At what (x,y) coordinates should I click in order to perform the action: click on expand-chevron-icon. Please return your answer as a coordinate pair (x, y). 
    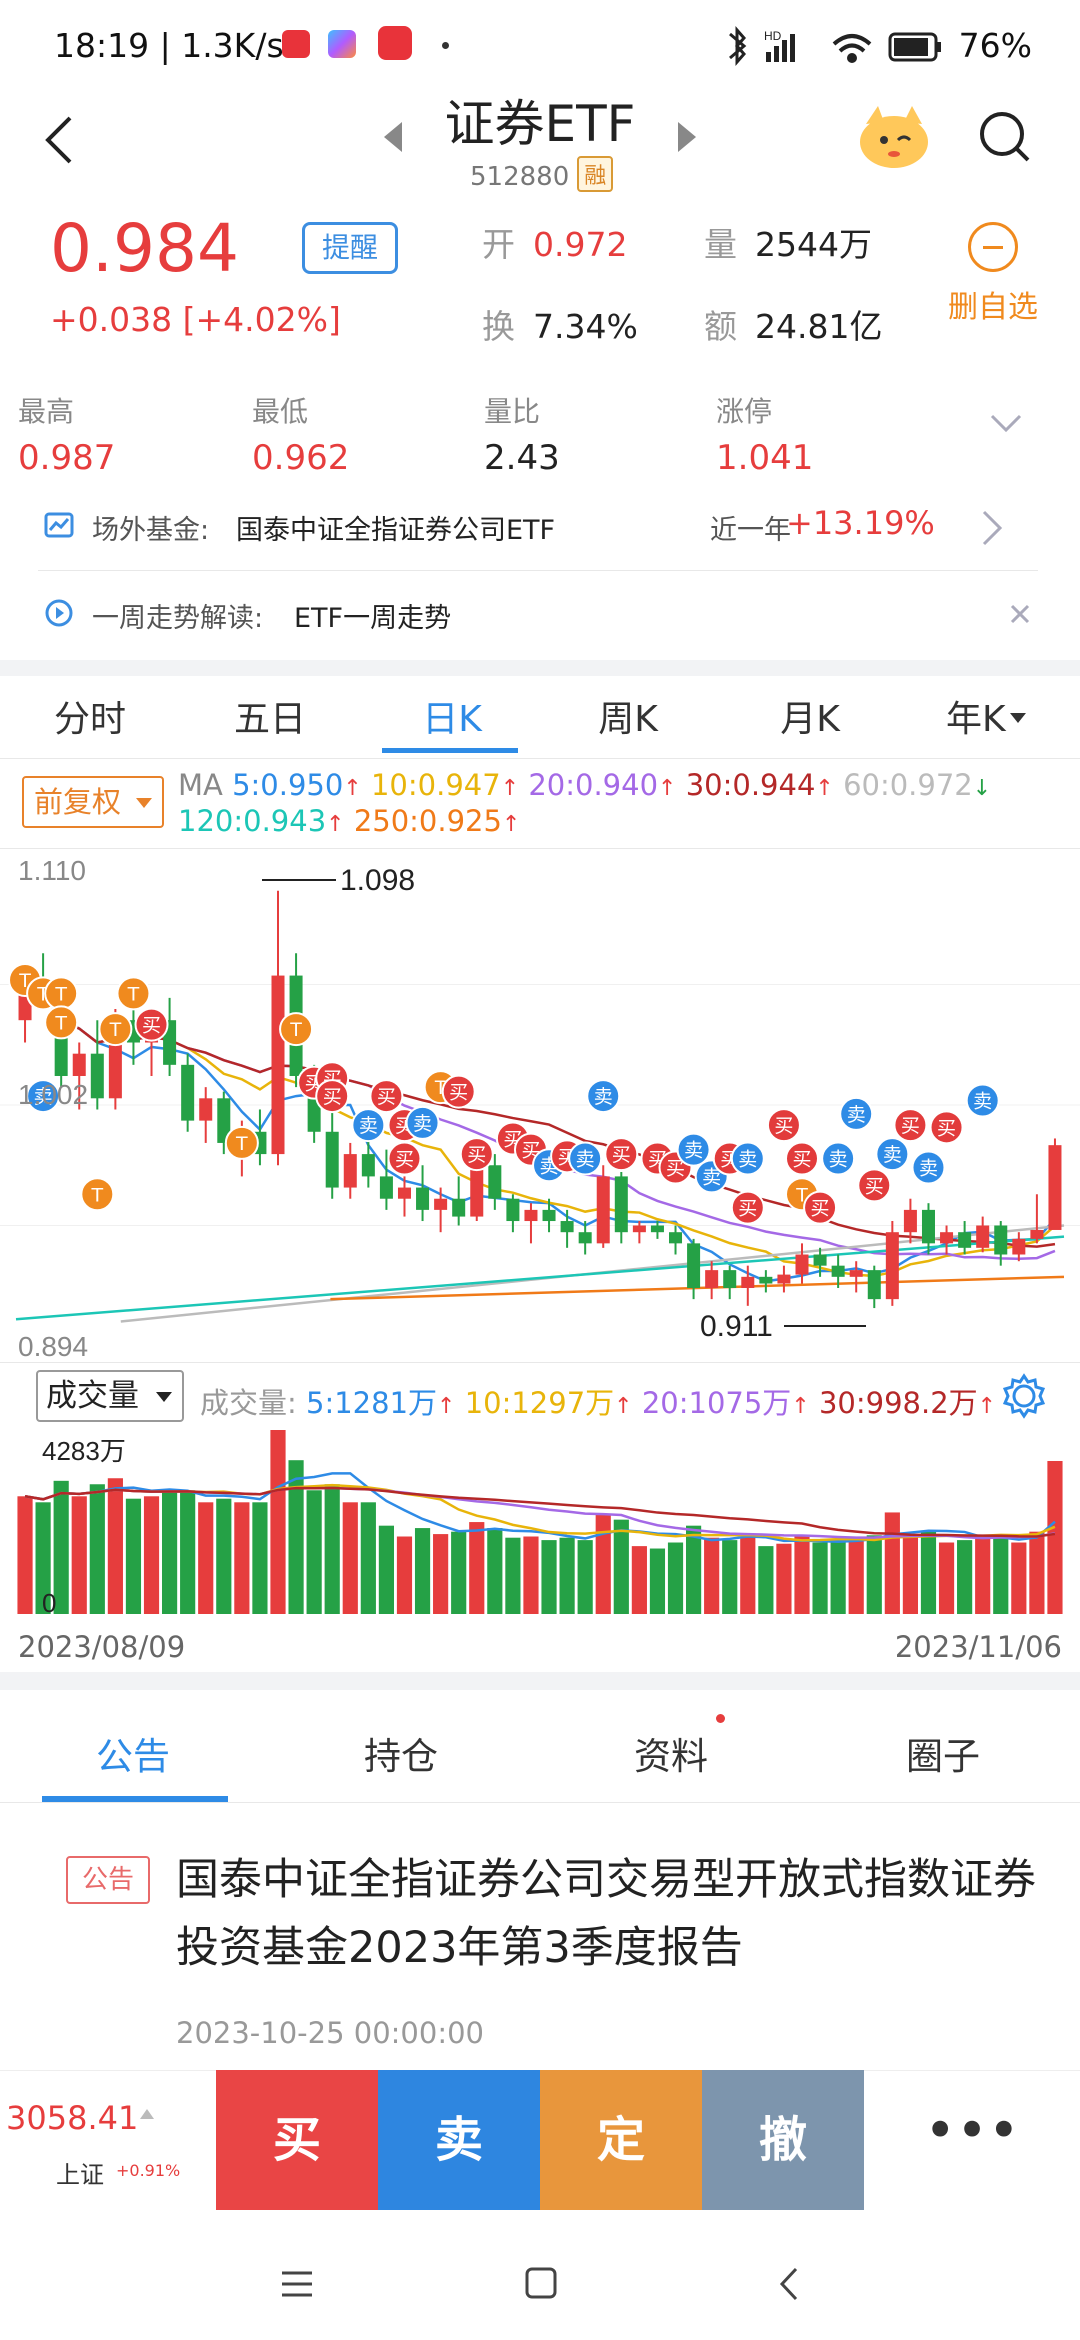
    Looking at the image, I should click on (1006, 424).